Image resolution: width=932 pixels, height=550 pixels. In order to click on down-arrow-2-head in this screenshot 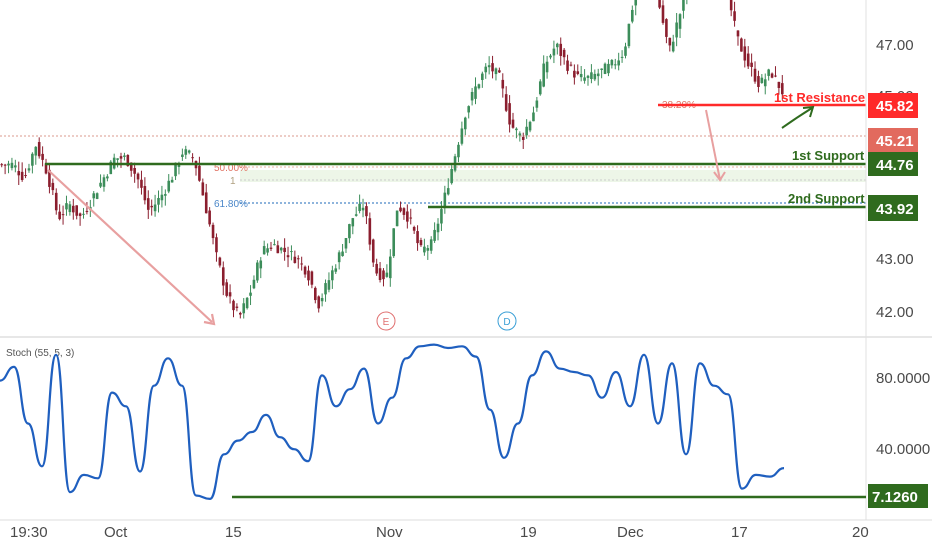, I will do `click(719, 176)`.